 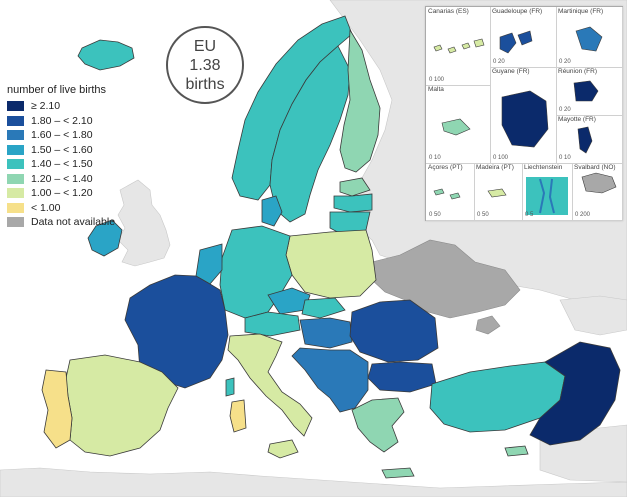 What do you see at coordinates (209, 264) in the screenshot?
I see `benelux` at bounding box center [209, 264].